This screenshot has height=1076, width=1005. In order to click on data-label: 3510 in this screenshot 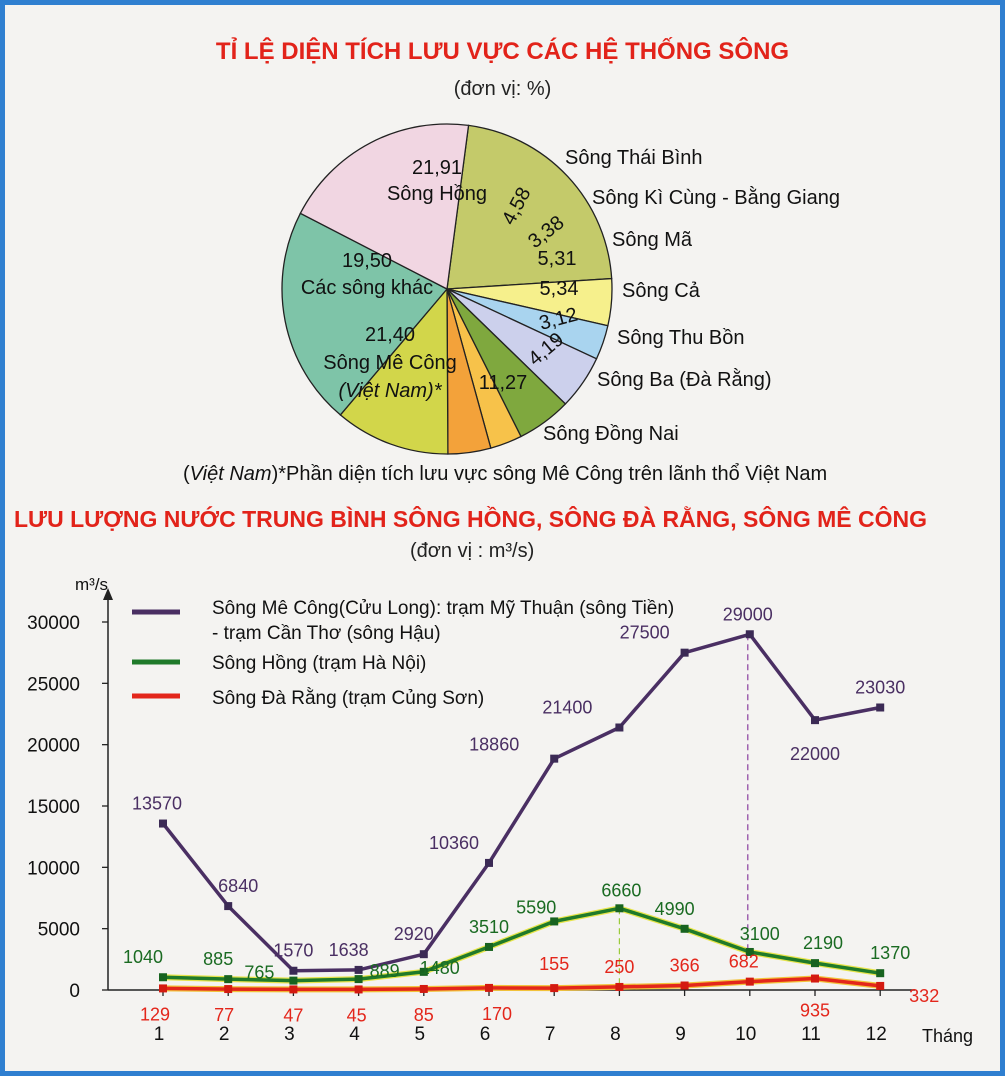, I will do `click(489, 927)`.